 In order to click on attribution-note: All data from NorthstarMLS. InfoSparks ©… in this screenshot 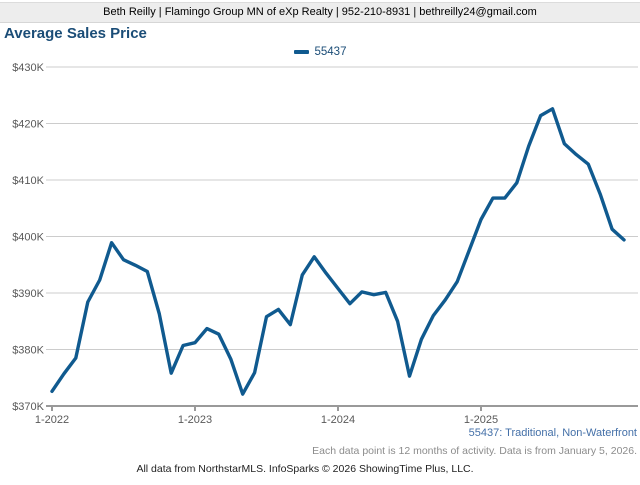, I will do `click(305, 469)`.